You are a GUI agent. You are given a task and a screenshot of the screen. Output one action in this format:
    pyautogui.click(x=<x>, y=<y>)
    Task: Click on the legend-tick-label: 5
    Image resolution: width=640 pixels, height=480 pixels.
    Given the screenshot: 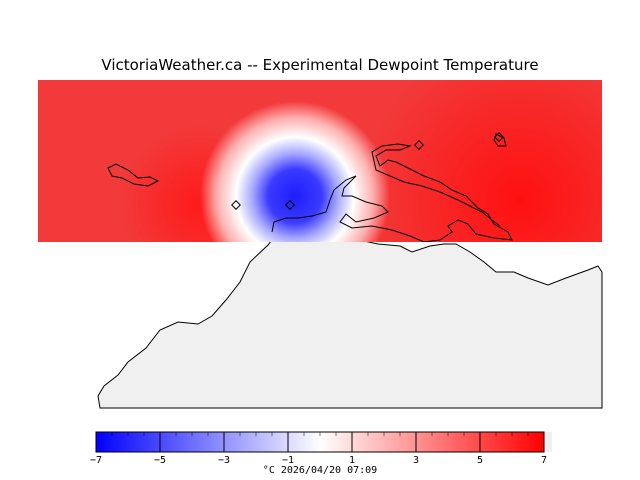 What is the action you would take?
    pyautogui.click(x=480, y=460)
    